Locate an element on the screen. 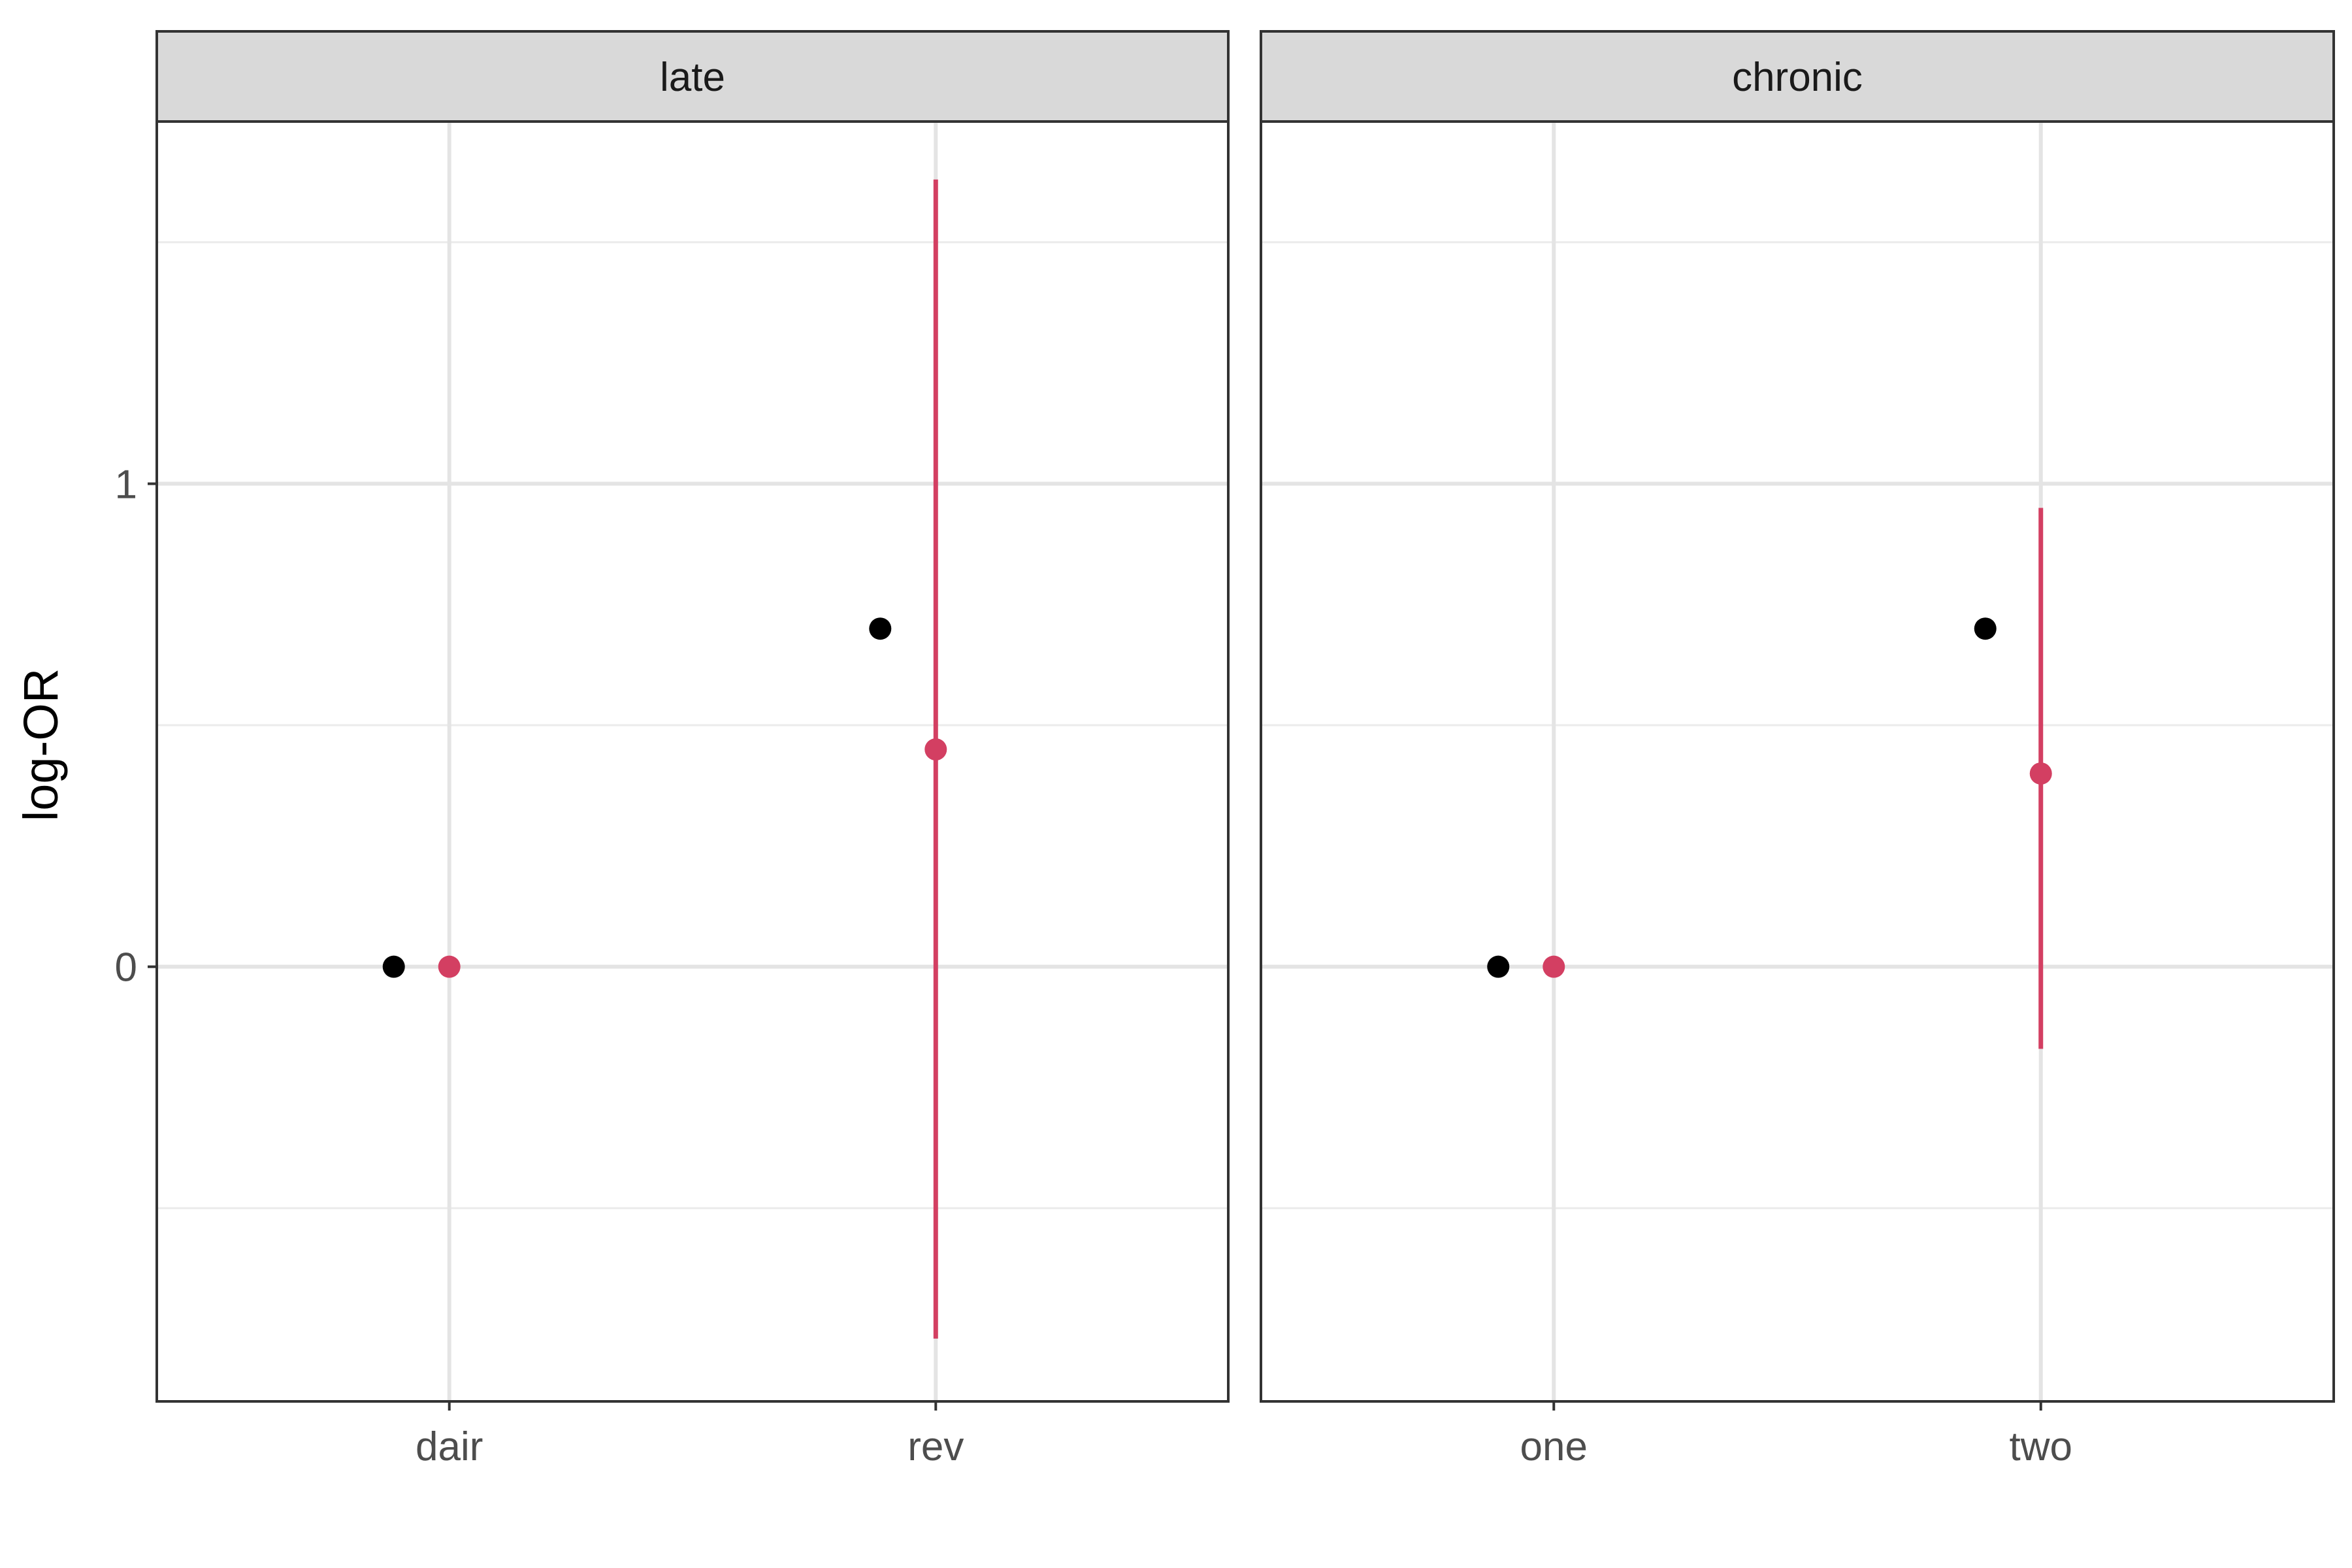 The width and height of the screenshot is (2352, 1568). x-tick-label: two is located at coordinates (2040, 1446).